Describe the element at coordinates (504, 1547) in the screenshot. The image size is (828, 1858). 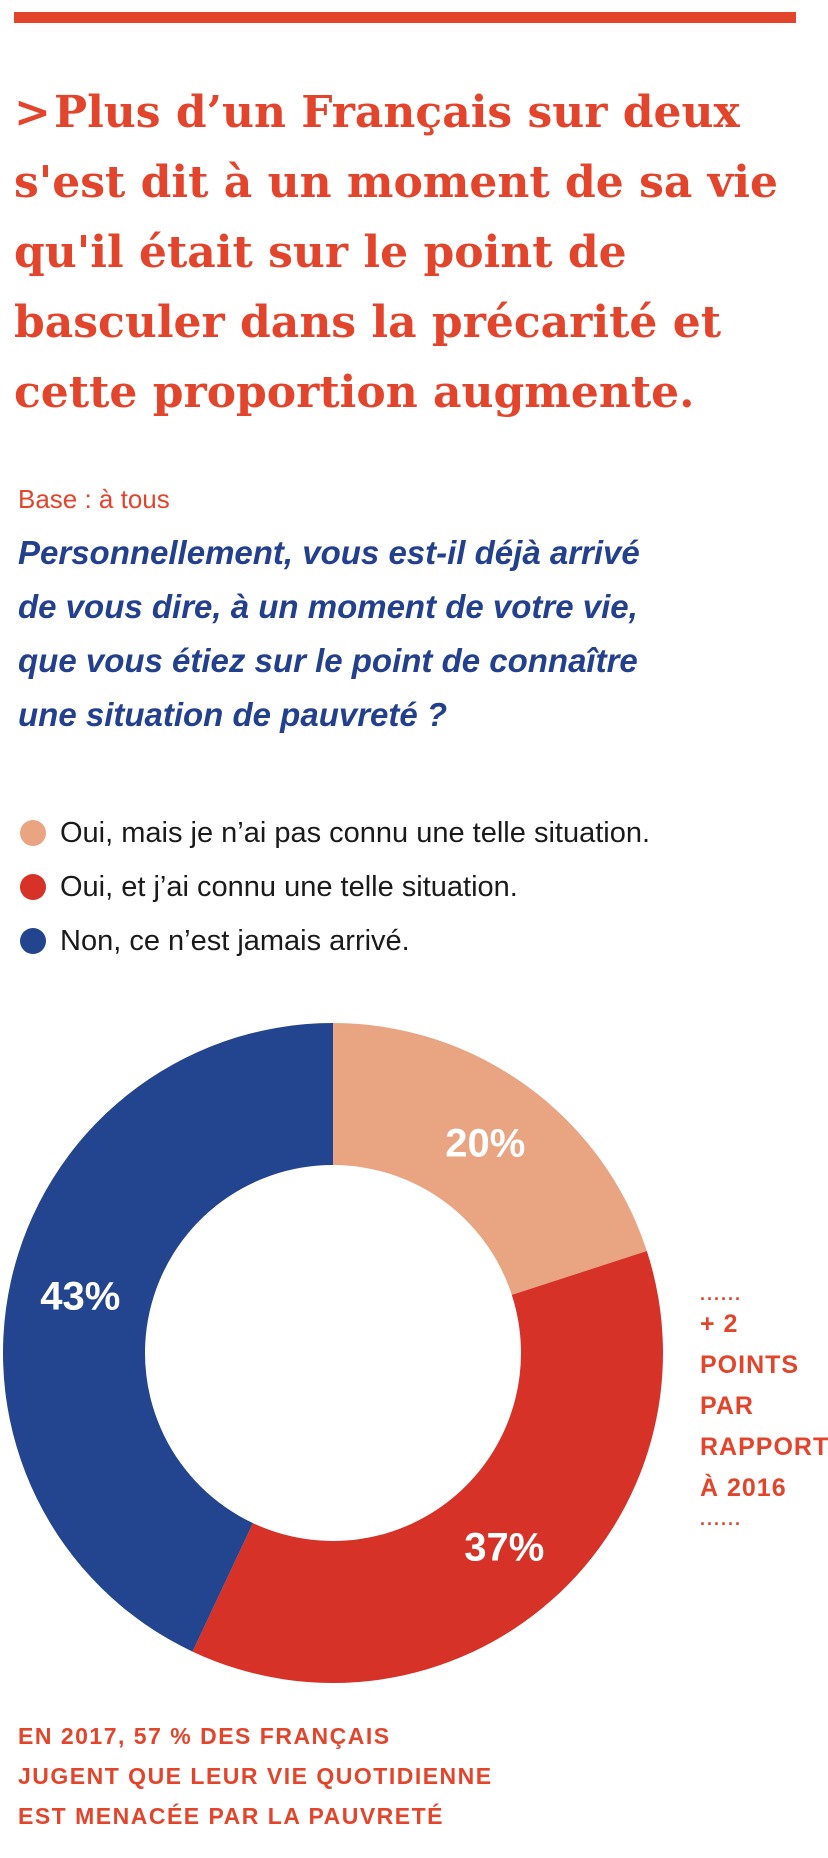
I see `slice-value-label: 37%` at that location.